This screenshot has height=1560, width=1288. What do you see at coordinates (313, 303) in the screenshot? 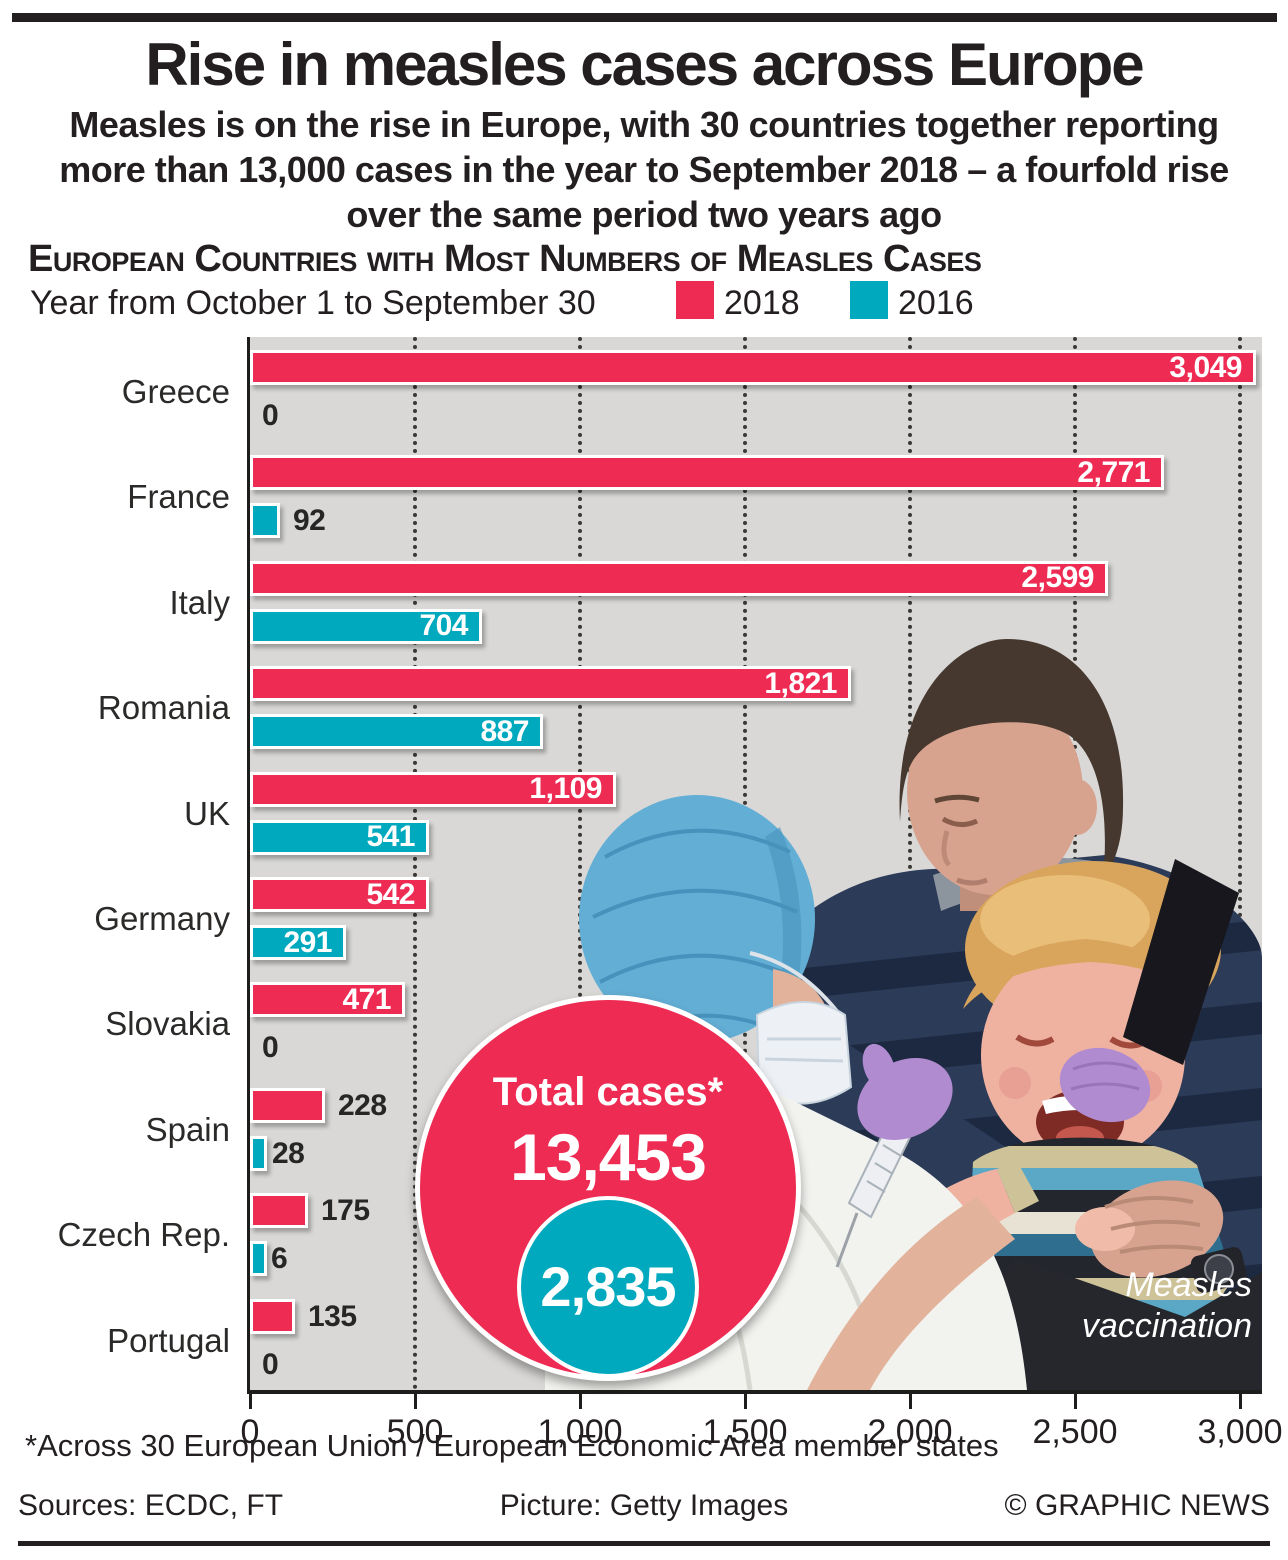
I see `legend-period-label: Year from October 1 to September 30` at bounding box center [313, 303].